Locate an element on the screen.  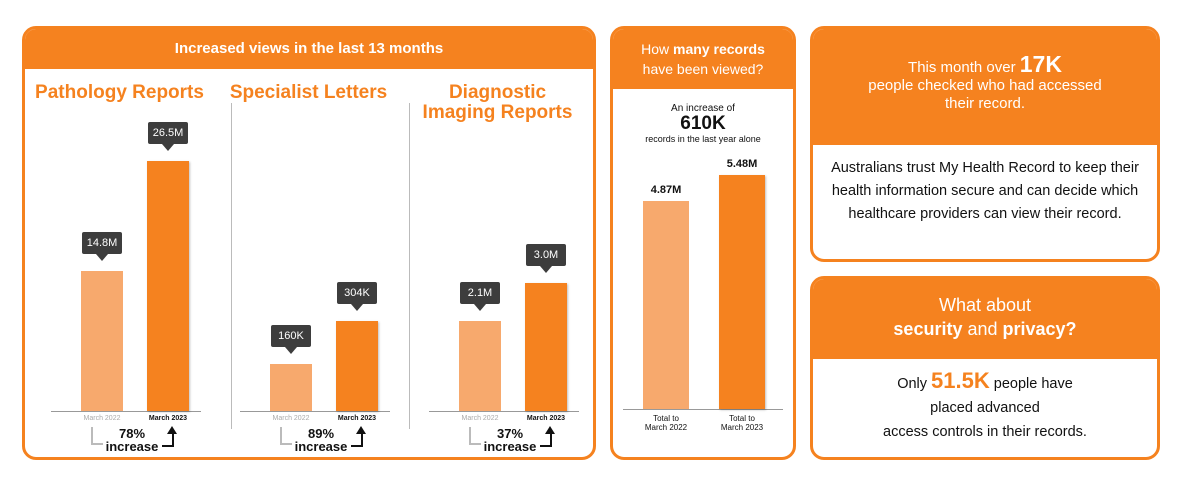
chart-title-line: Pathology Reports is located at coordinates (119, 92).